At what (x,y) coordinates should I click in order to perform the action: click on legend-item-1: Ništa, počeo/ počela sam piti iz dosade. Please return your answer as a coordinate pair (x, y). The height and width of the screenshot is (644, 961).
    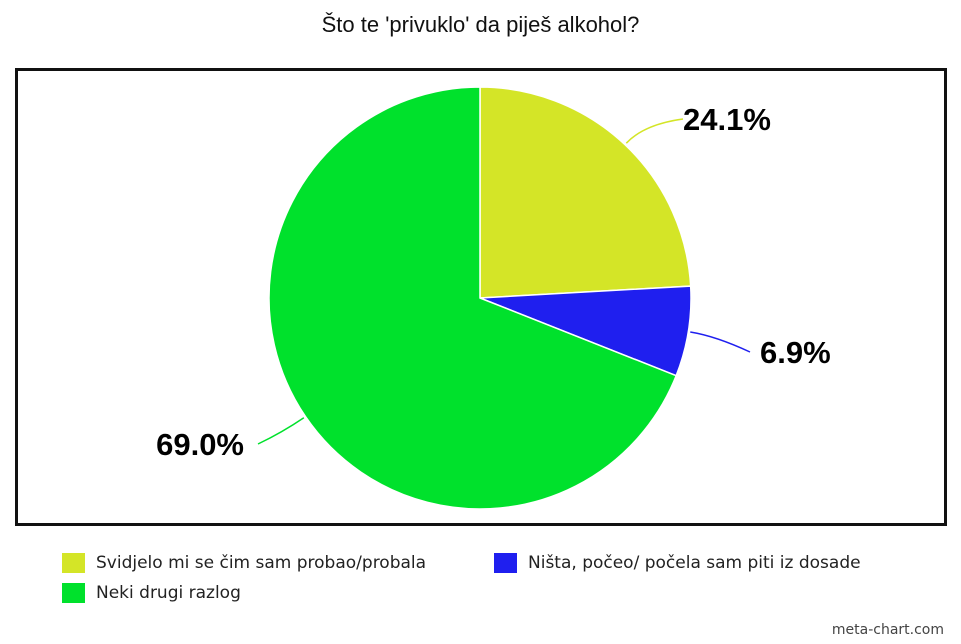
    Looking at the image, I should click on (677, 563).